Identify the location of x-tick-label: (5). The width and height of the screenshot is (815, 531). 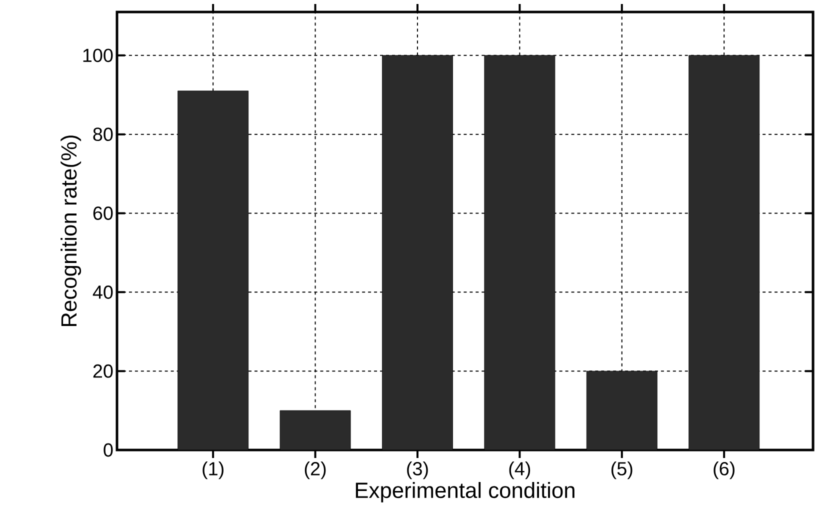
(621, 471).